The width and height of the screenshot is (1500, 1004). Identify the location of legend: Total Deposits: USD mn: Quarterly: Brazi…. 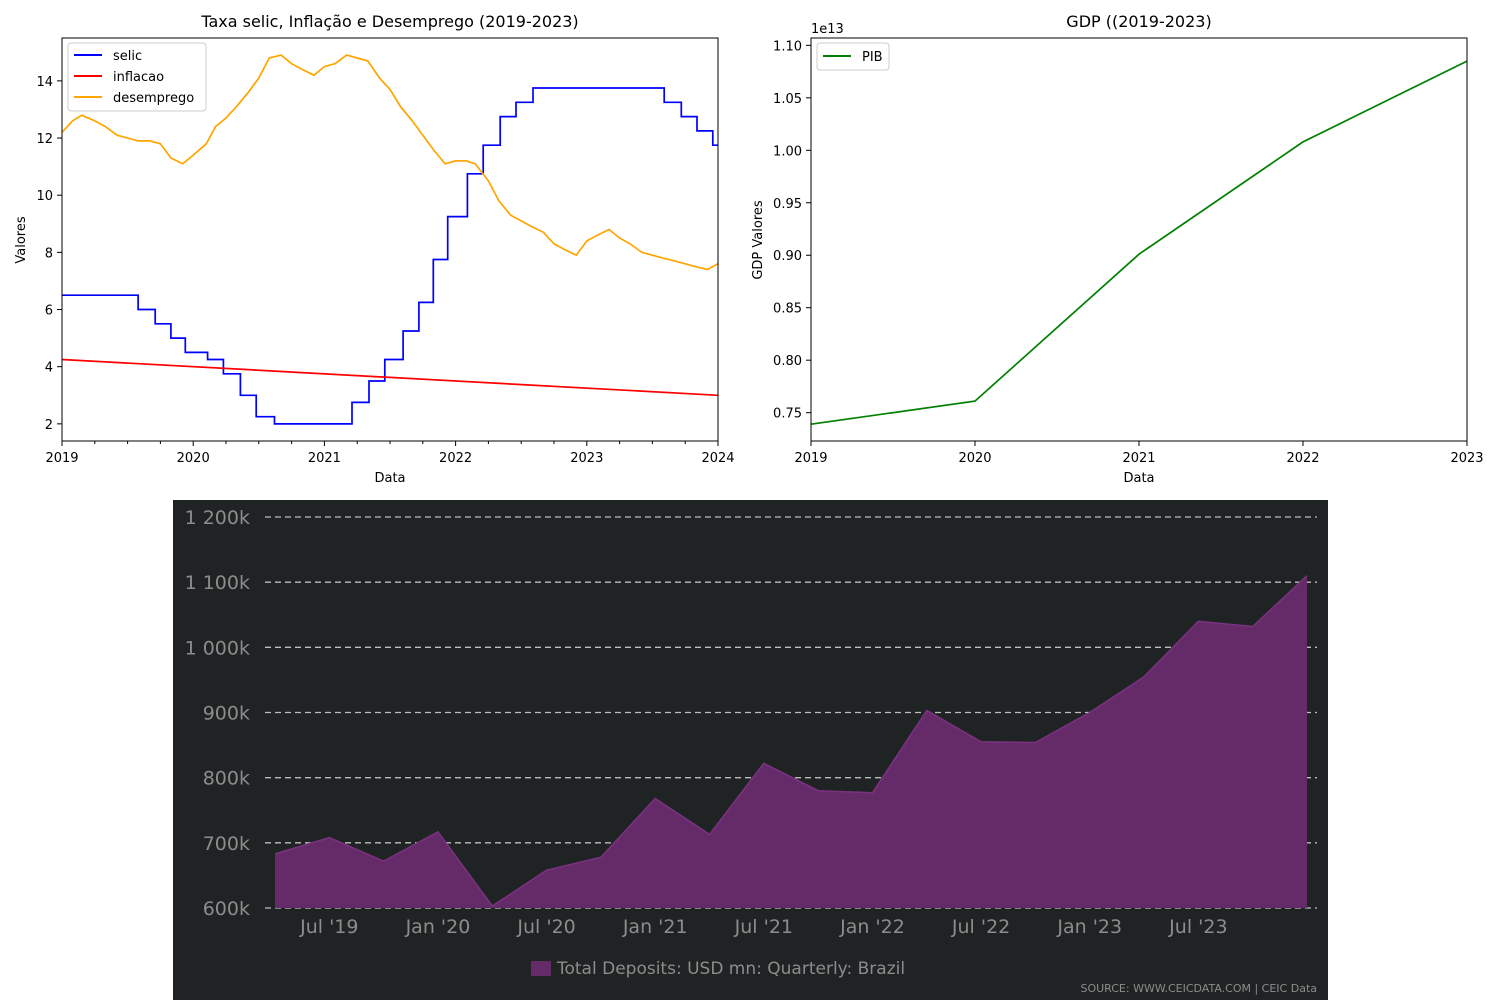
(718, 969).